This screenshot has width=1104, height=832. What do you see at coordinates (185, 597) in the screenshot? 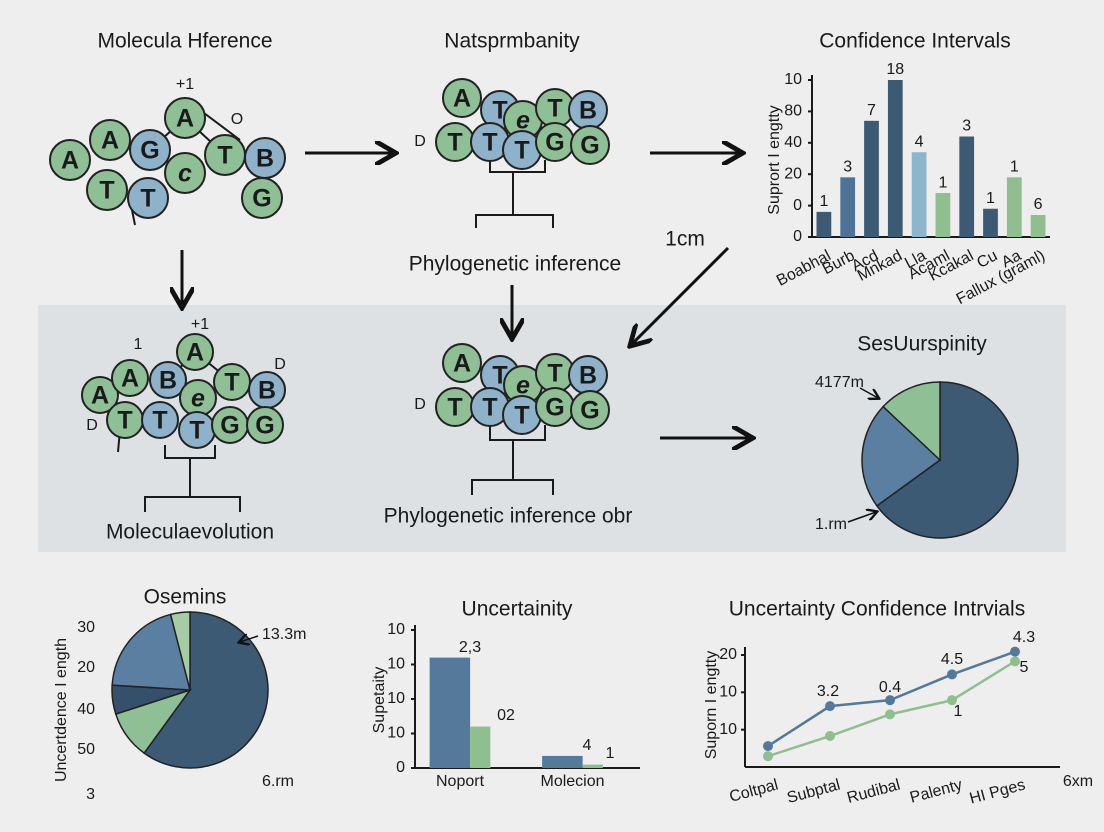
I see `chart-title: Osemins` at bounding box center [185, 597].